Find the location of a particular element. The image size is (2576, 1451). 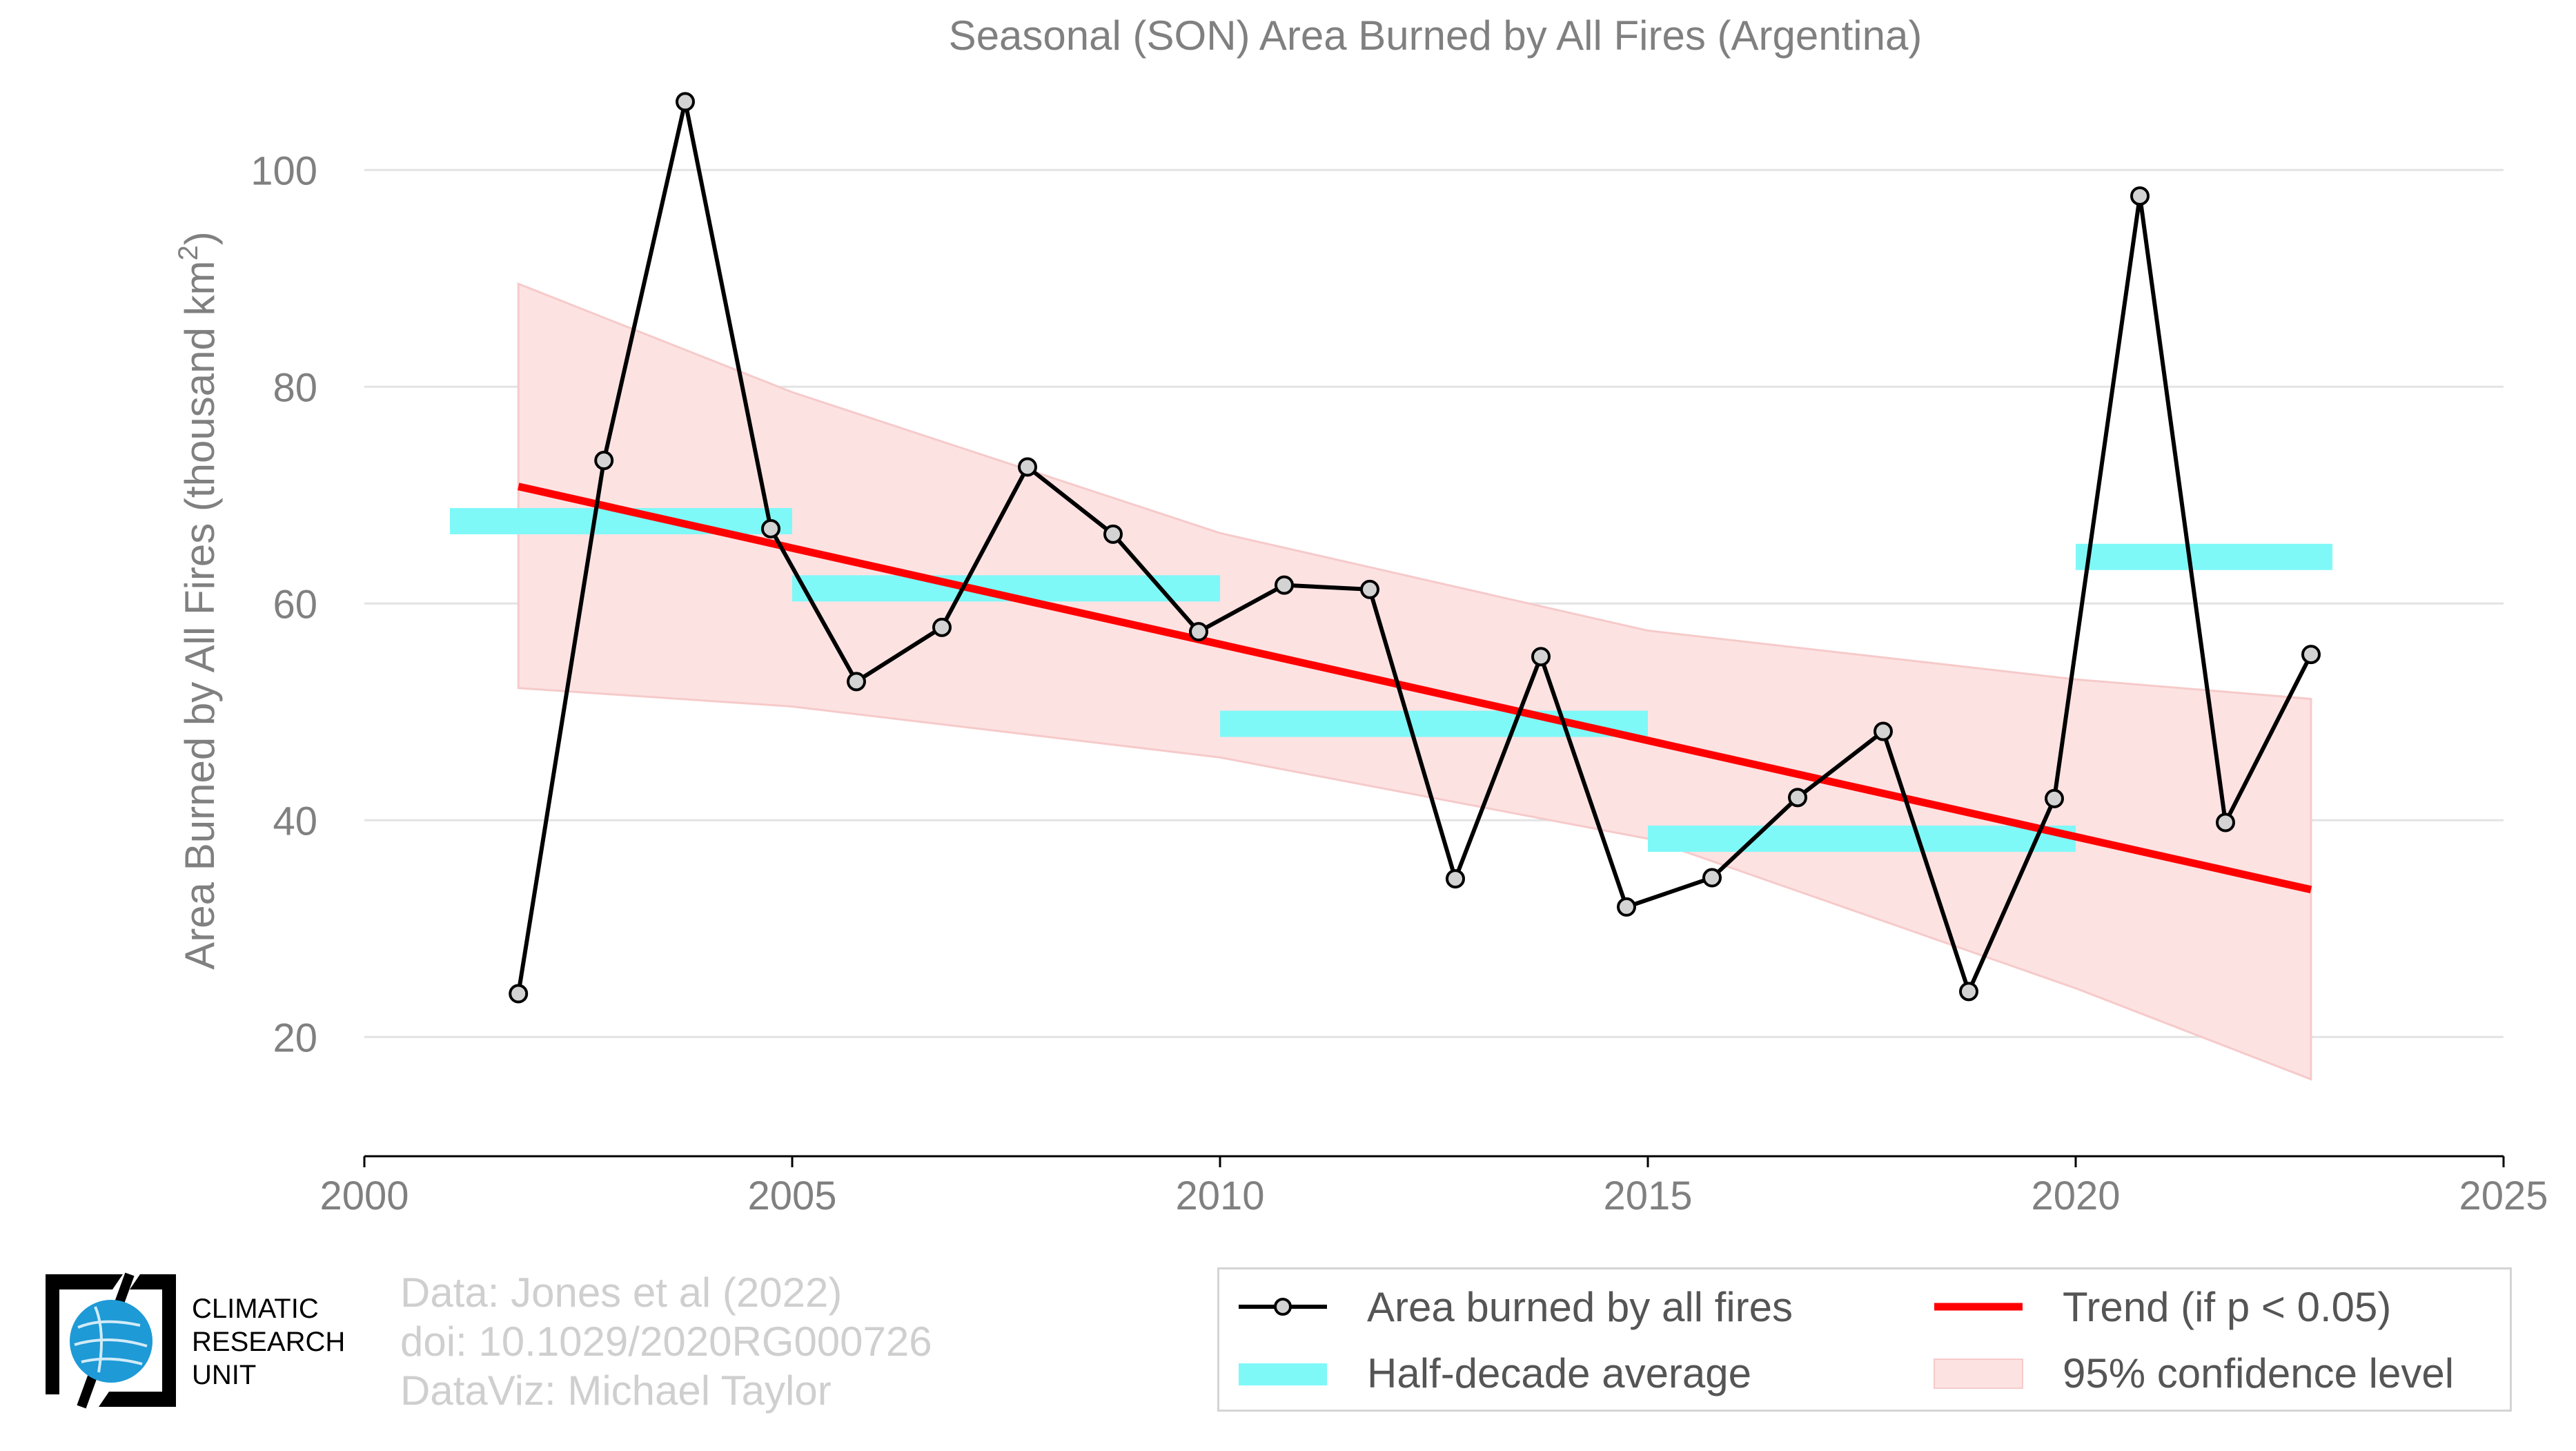

y-axis-ticks: 20 40 60 80 100 is located at coordinates (283, 604).